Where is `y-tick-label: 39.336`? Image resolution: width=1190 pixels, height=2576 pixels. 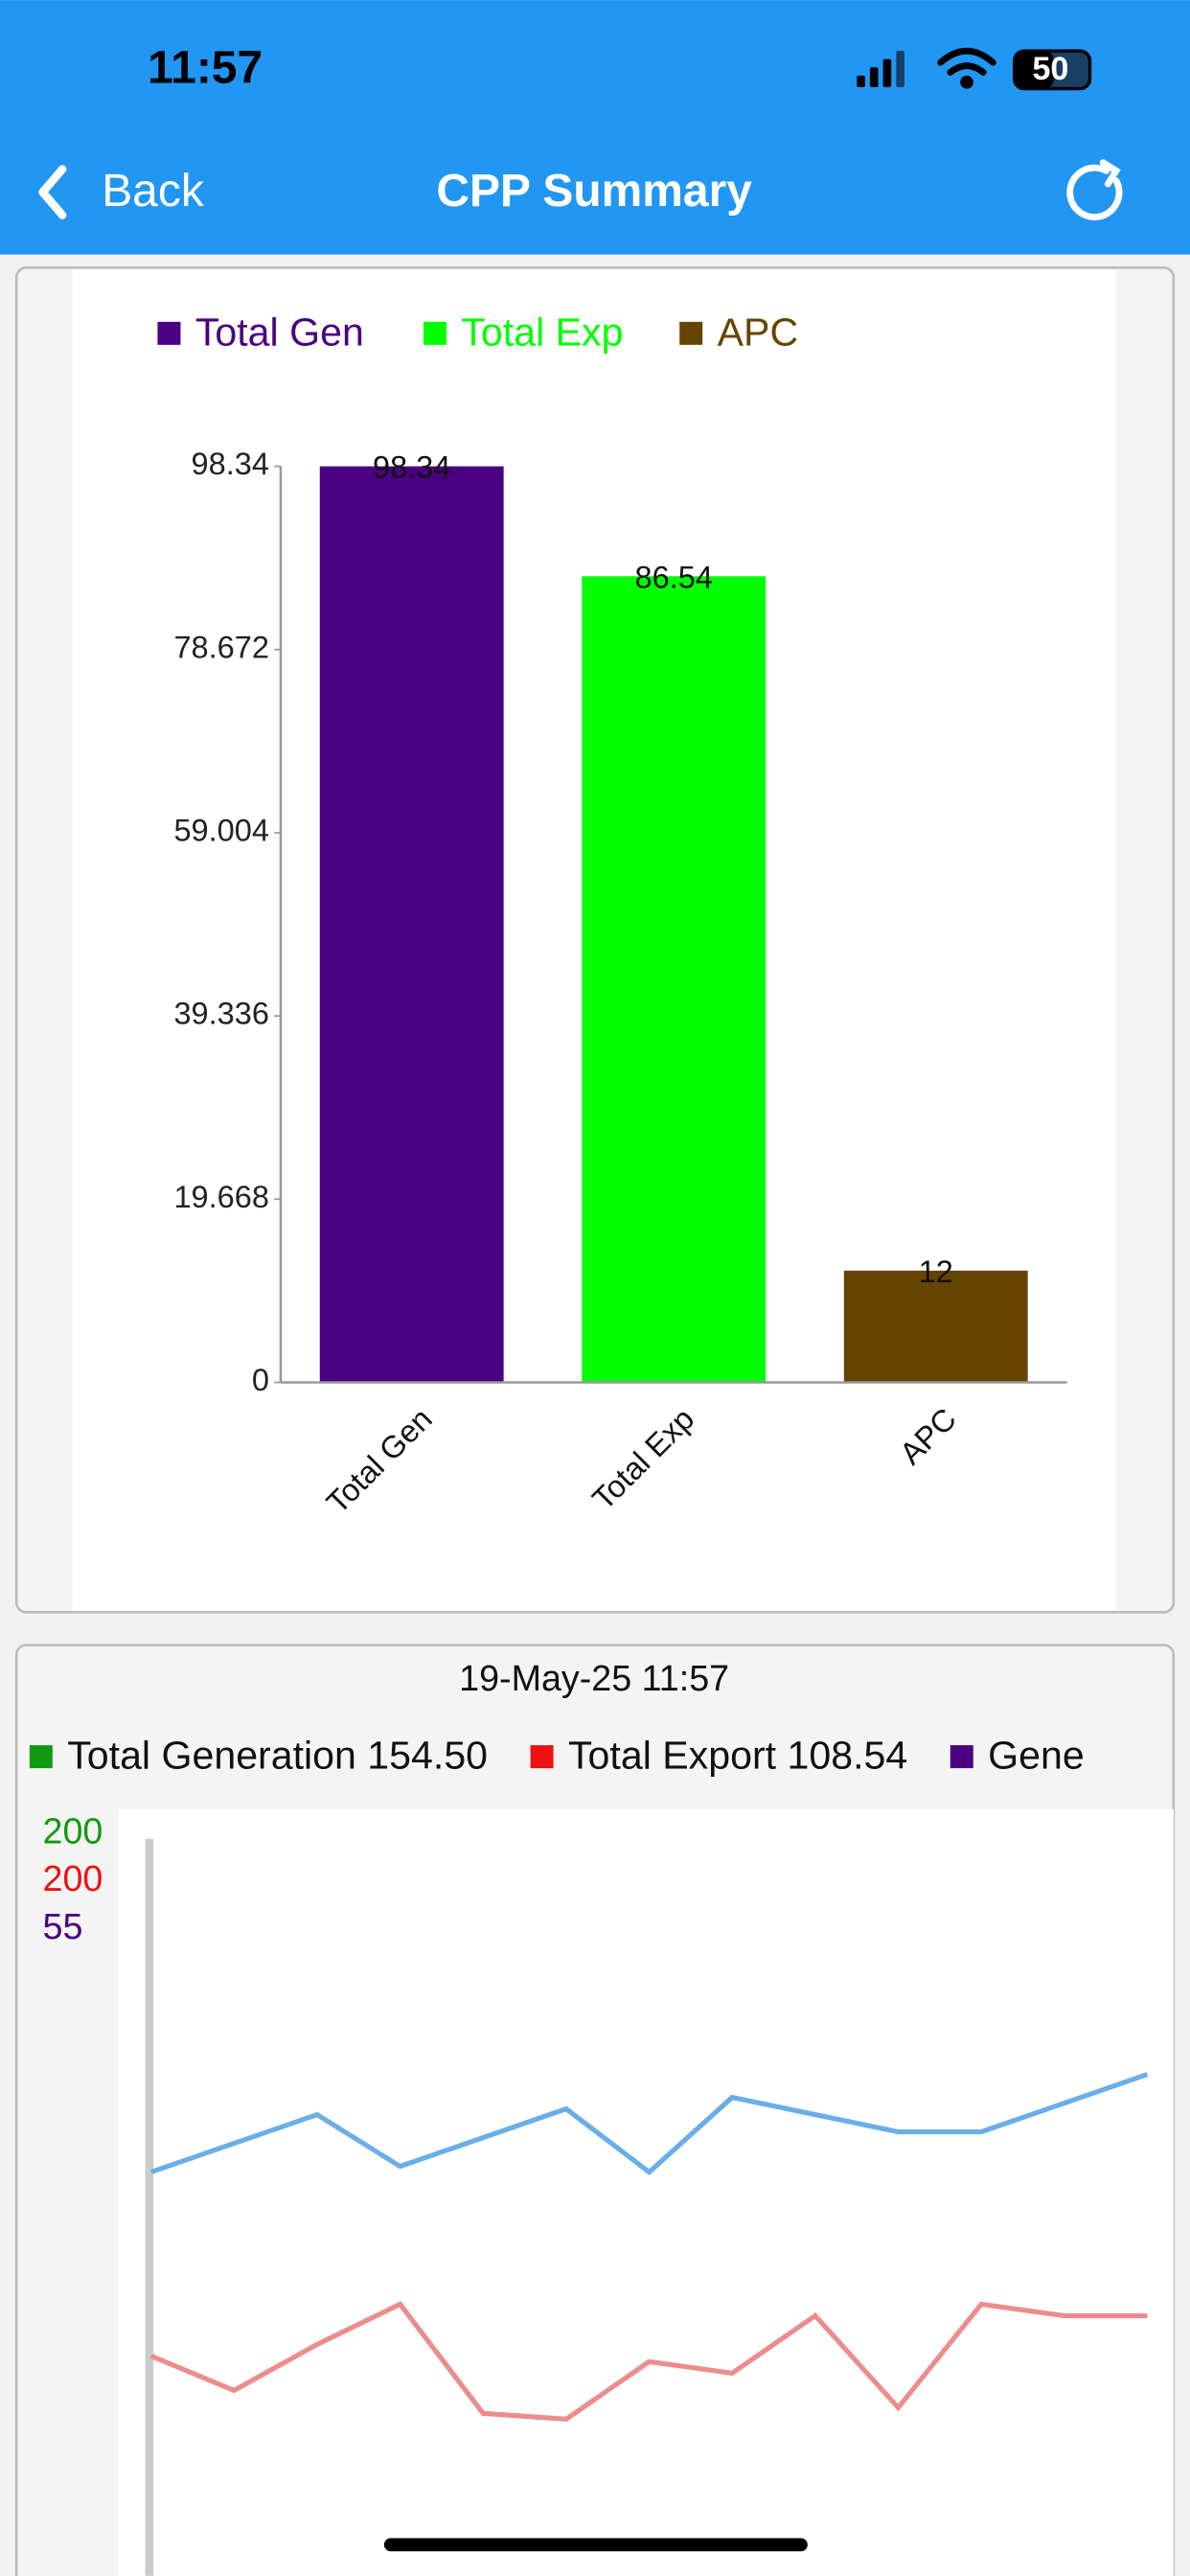 y-tick-label: 39.336 is located at coordinates (221, 1014).